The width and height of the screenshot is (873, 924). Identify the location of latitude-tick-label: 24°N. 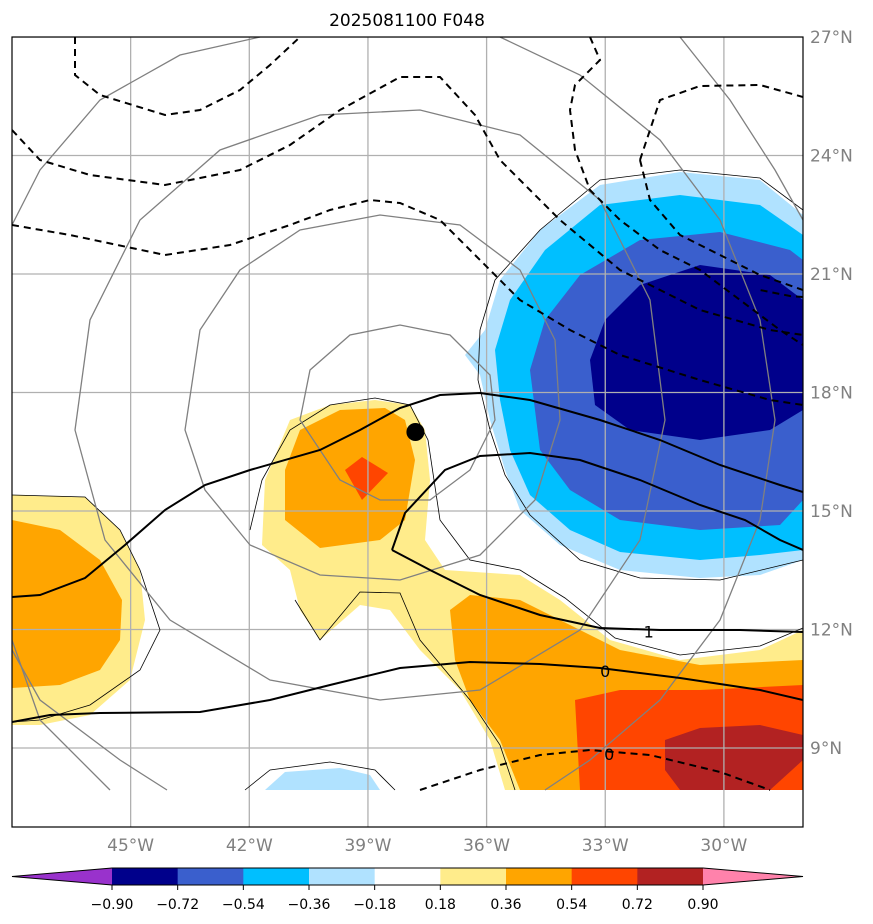
(831, 157).